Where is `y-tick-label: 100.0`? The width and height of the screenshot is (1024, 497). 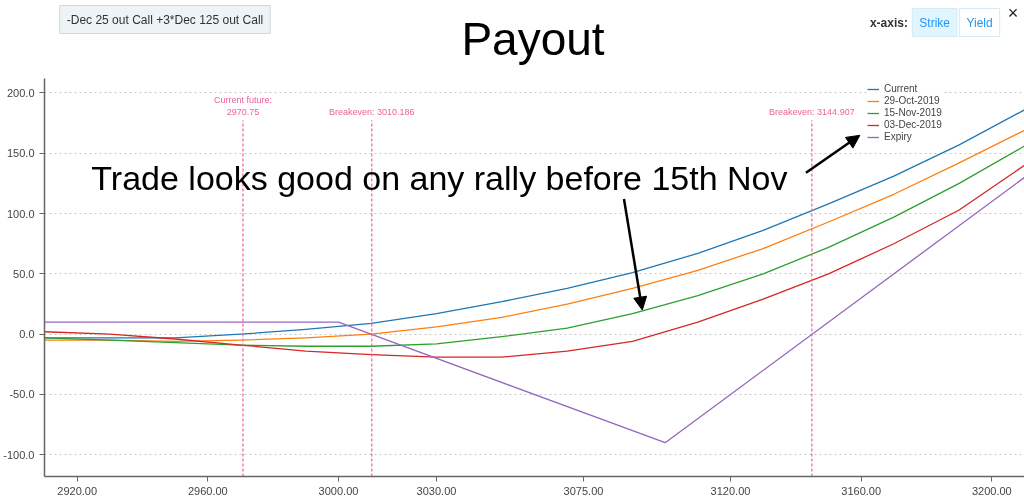
y-tick-label: 100.0 is located at coordinates (20, 213).